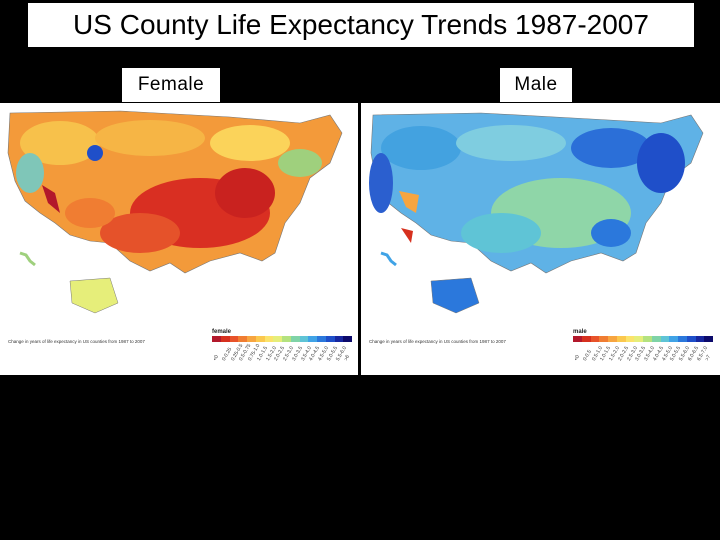 This screenshot has width=720, height=540. Describe the element at coordinates (288, 353) in the screenshot. I see `female-legend-tick: 2.5-3.0` at that location.